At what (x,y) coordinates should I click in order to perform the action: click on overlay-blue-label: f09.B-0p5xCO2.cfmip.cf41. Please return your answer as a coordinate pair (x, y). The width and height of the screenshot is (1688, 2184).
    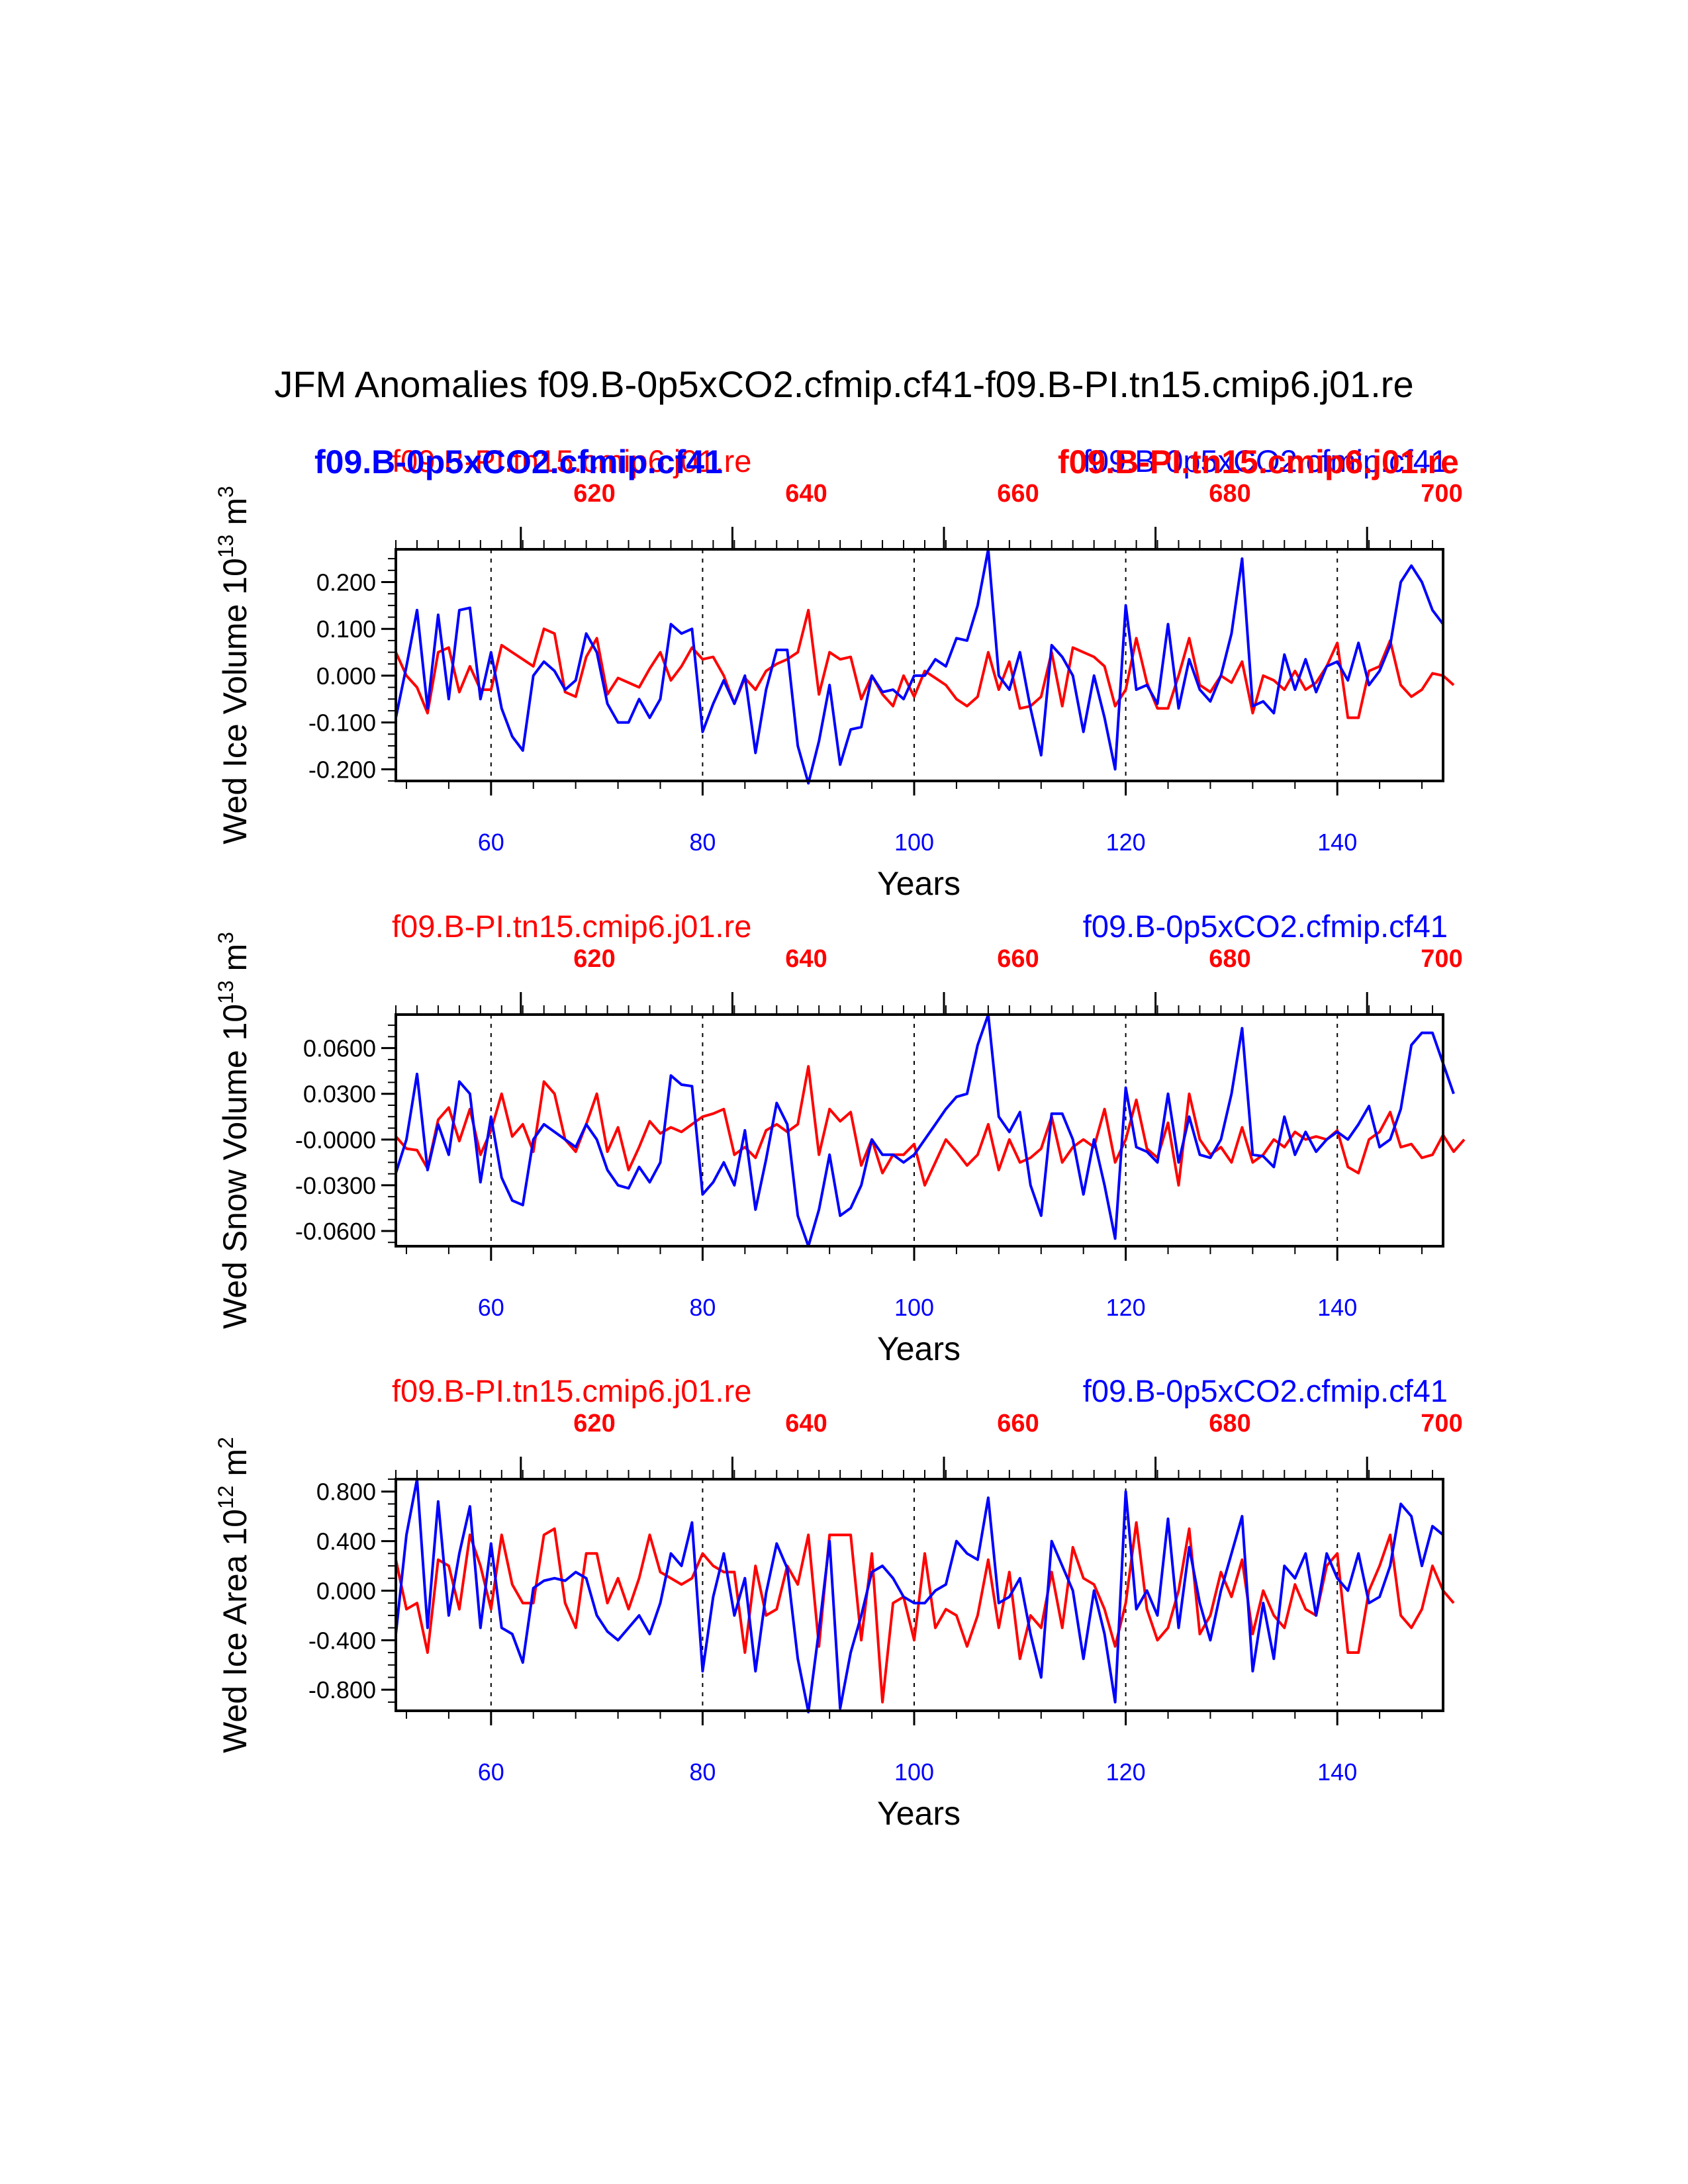
    Looking at the image, I should click on (518, 461).